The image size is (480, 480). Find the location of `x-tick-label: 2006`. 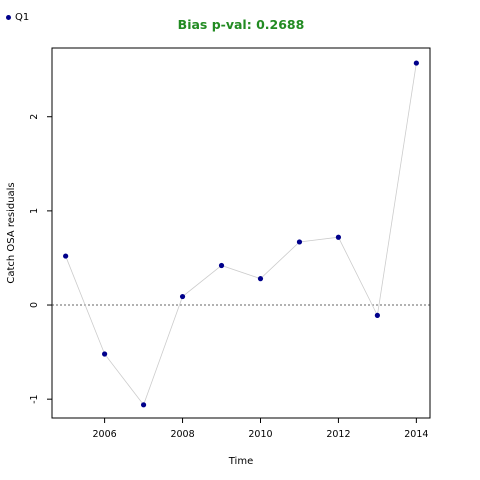

x-tick-label: 2006 is located at coordinates (105, 434).